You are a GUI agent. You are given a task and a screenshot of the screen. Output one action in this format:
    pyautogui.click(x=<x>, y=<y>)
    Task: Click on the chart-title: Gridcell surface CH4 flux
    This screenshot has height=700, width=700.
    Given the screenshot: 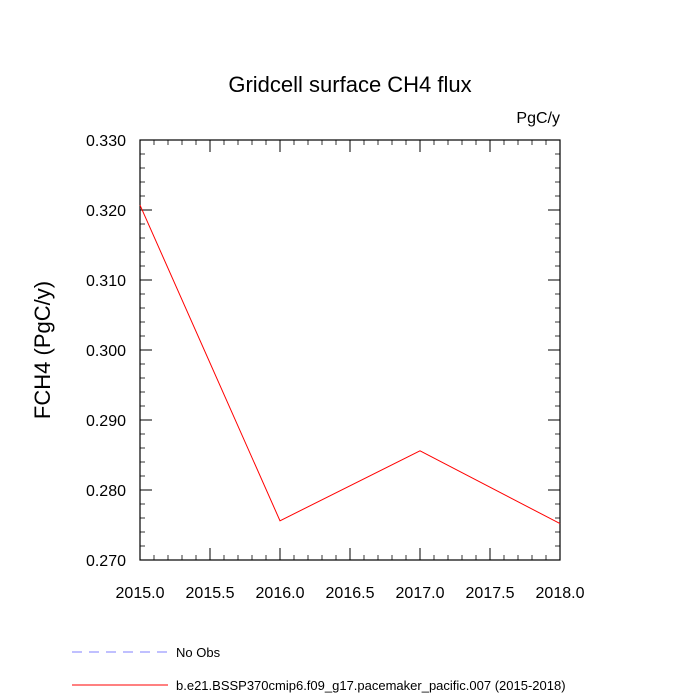 What is the action you would take?
    pyautogui.click(x=349, y=84)
    